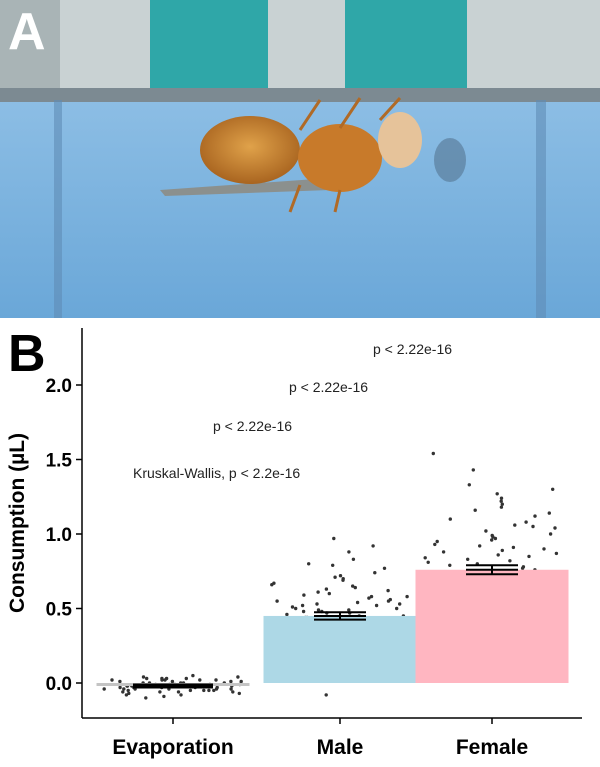  Describe the element at coordinates (340, 747) in the screenshot. I see `x-tick-label-male: Male` at that location.